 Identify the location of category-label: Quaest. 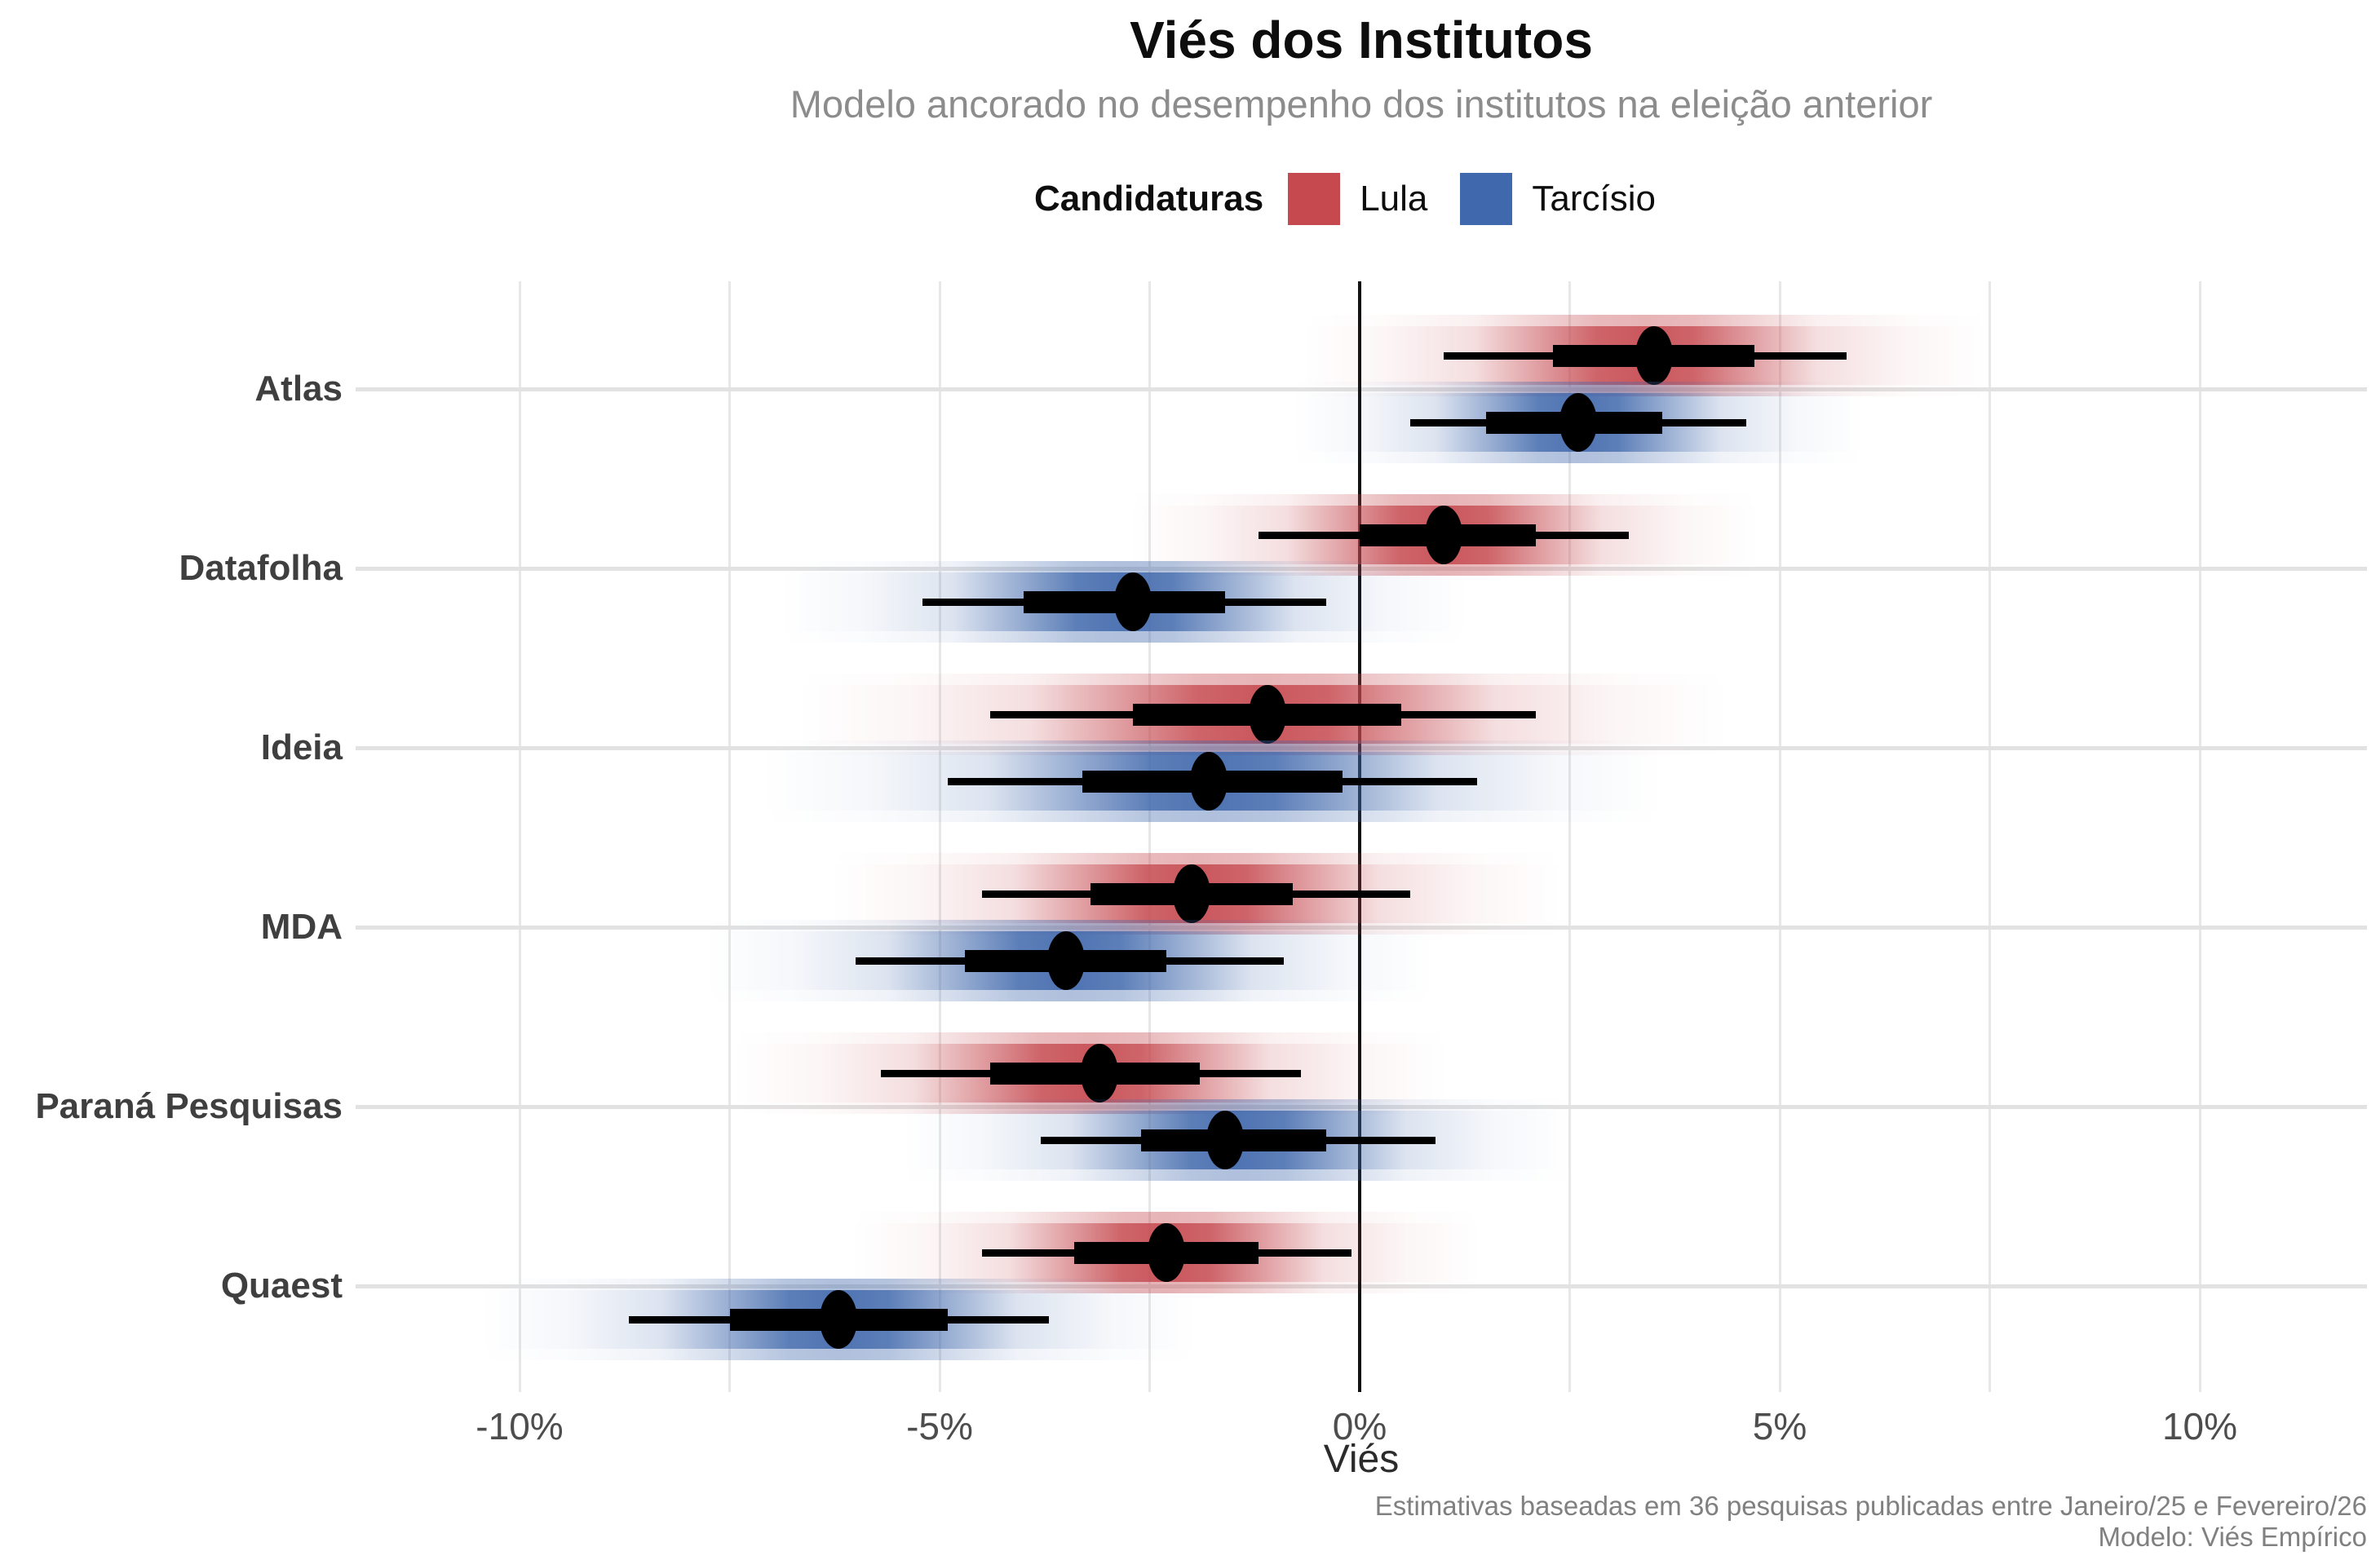
(282, 1286).